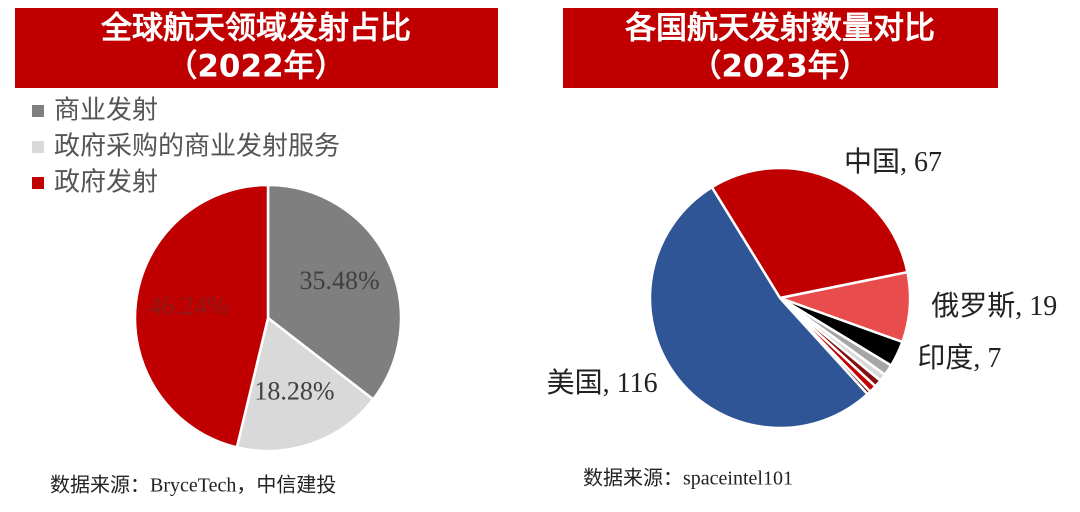  What do you see at coordinates (893, 162) in the screenshot?
I see `data-label: 中国, 67` at bounding box center [893, 162].